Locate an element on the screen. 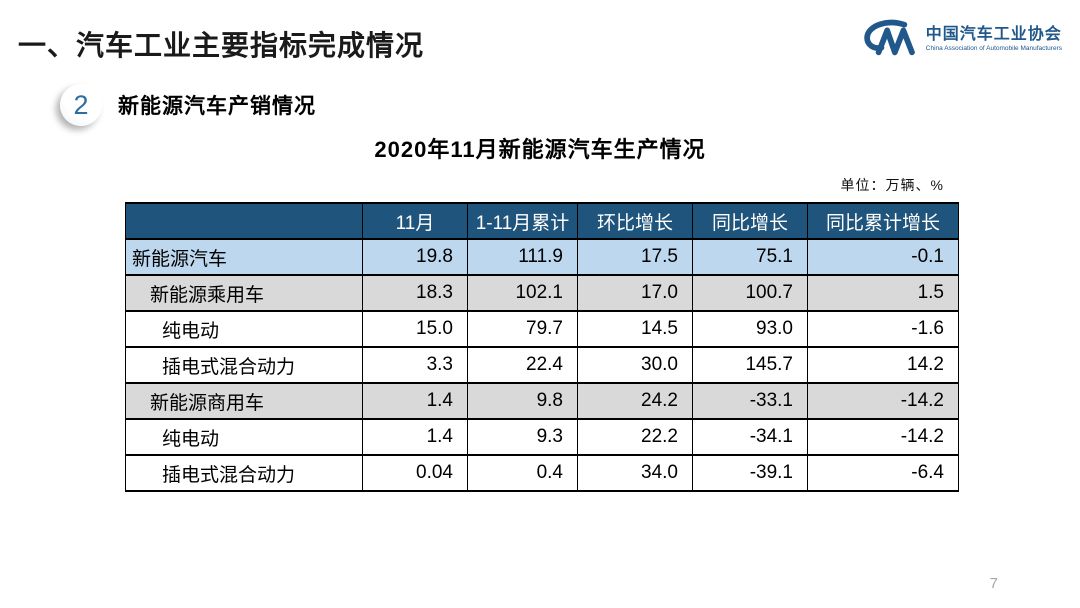  cell-value: 15.0 is located at coordinates (415, 329).